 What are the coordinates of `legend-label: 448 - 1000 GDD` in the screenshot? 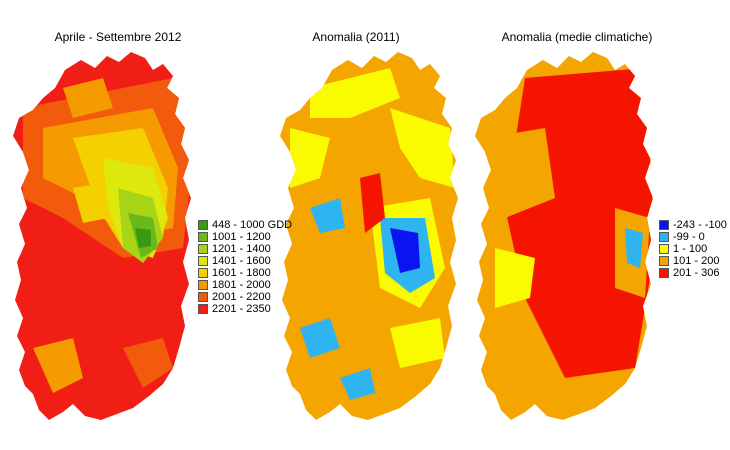 It's located at (252, 225).